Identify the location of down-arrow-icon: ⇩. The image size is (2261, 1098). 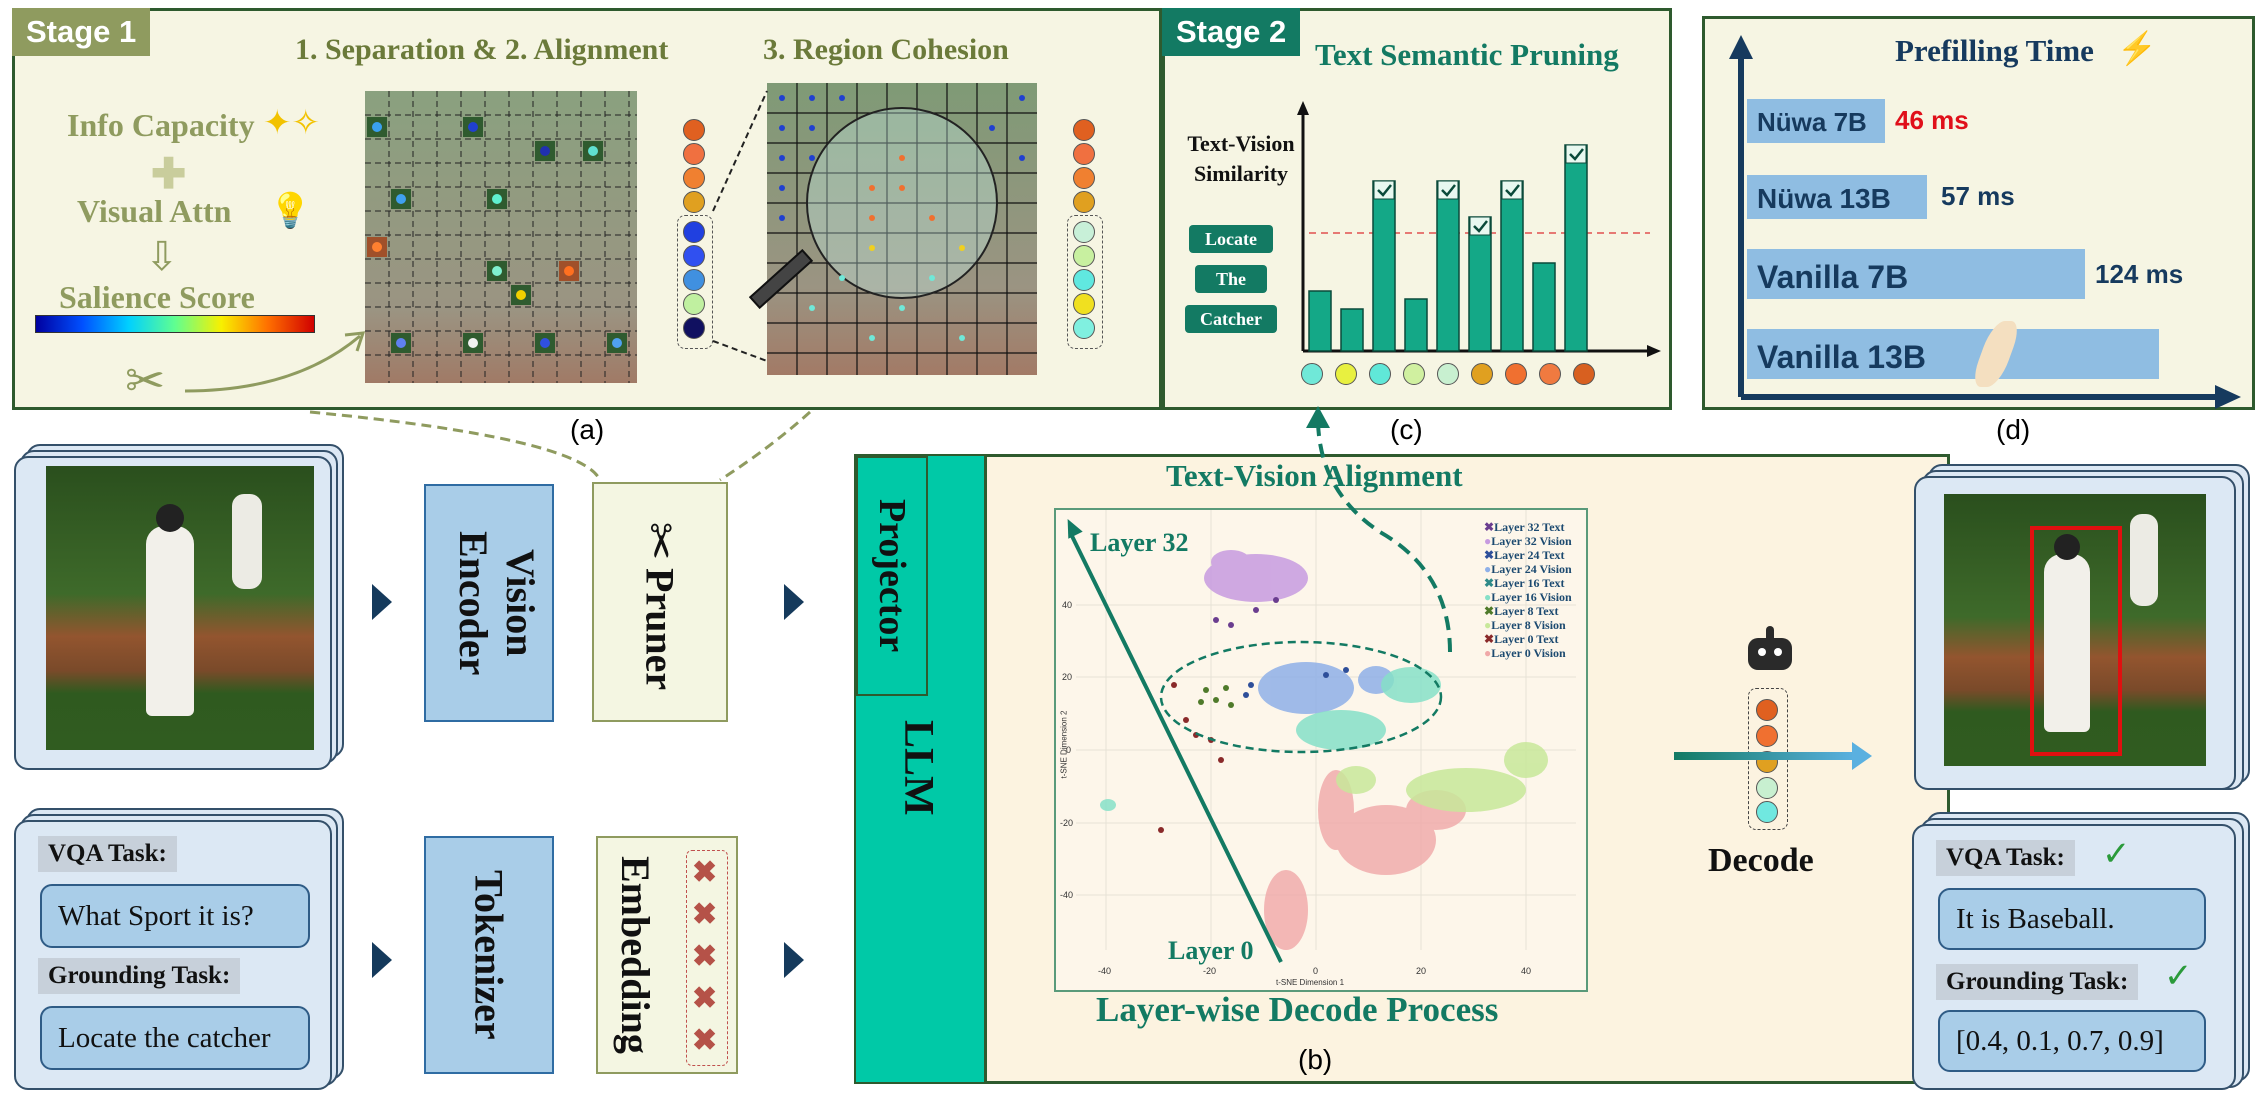
(162, 256).